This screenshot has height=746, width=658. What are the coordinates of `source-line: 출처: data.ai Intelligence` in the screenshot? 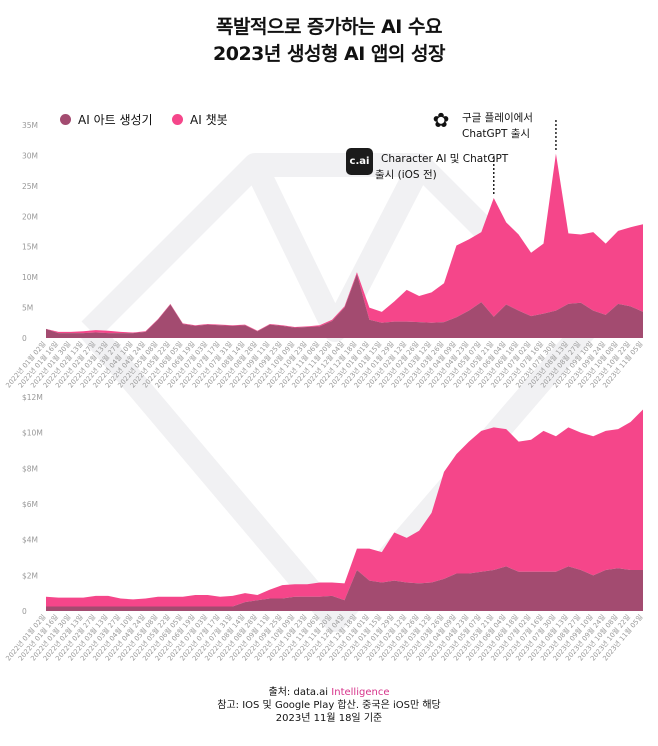 It's located at (329, 692).